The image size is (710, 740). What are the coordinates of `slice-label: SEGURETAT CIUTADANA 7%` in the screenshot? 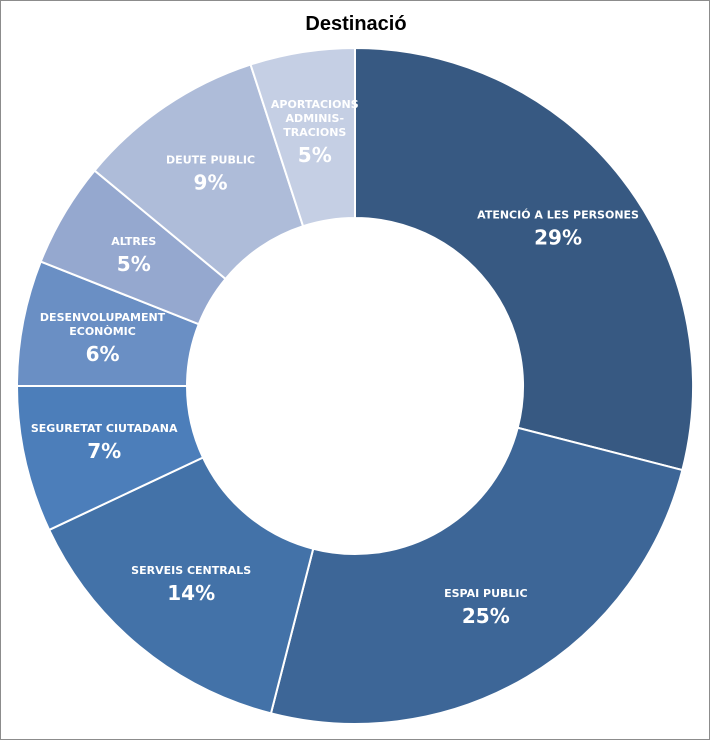 It's located at (104, 442).